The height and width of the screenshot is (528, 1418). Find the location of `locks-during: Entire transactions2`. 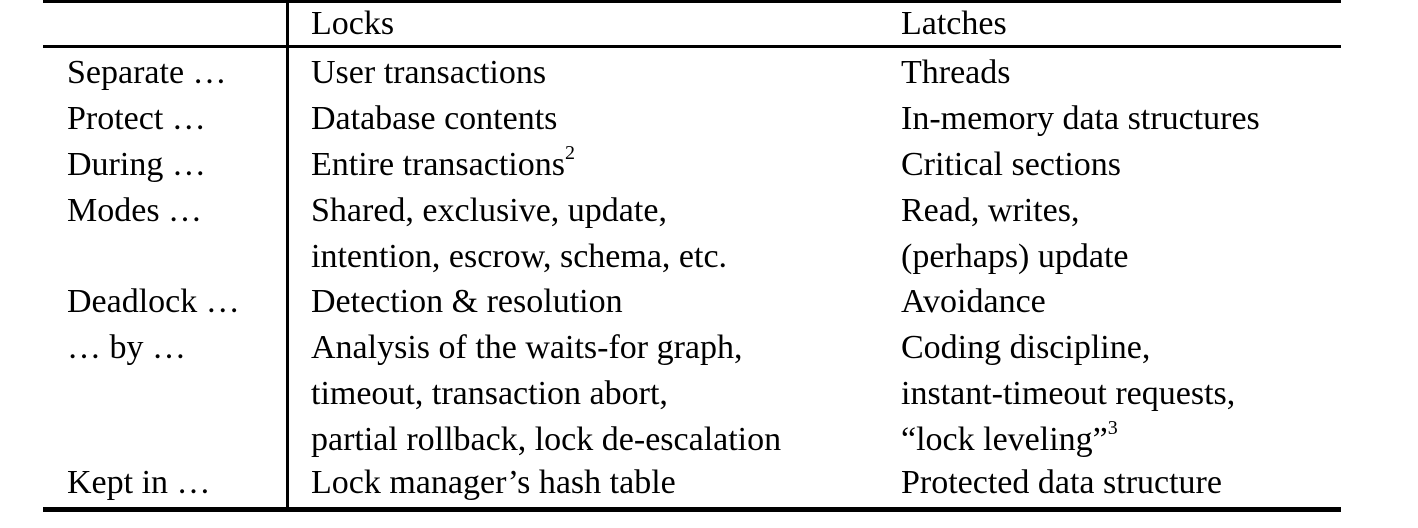

locks-during: Entire transactions2 is located at coordinates (443, 165).